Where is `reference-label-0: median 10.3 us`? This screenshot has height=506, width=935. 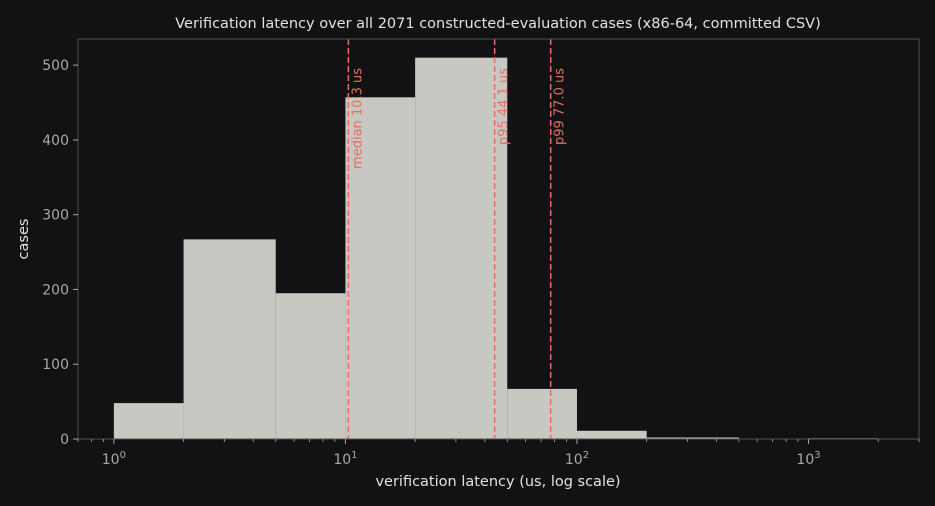
reference-label-0: median 10.3 us is located at coordinates (357, 118).